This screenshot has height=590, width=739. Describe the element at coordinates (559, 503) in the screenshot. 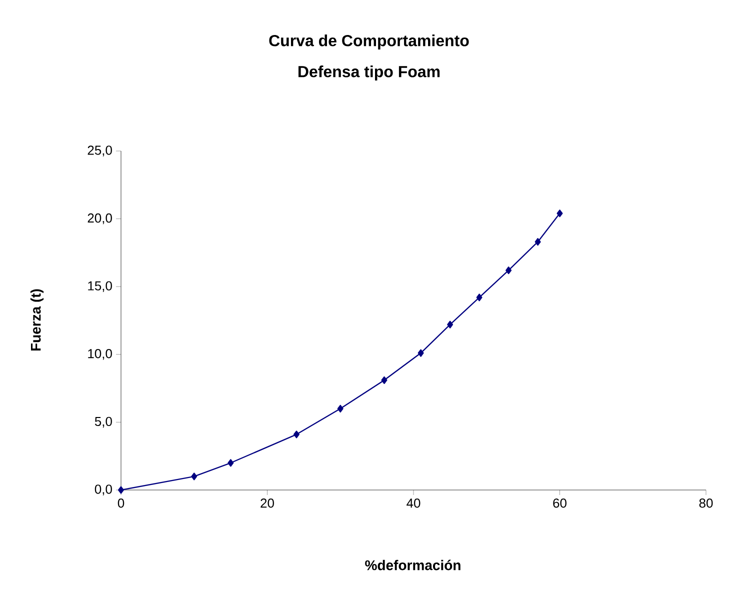

I see `x-tick-label: 60` at that location.